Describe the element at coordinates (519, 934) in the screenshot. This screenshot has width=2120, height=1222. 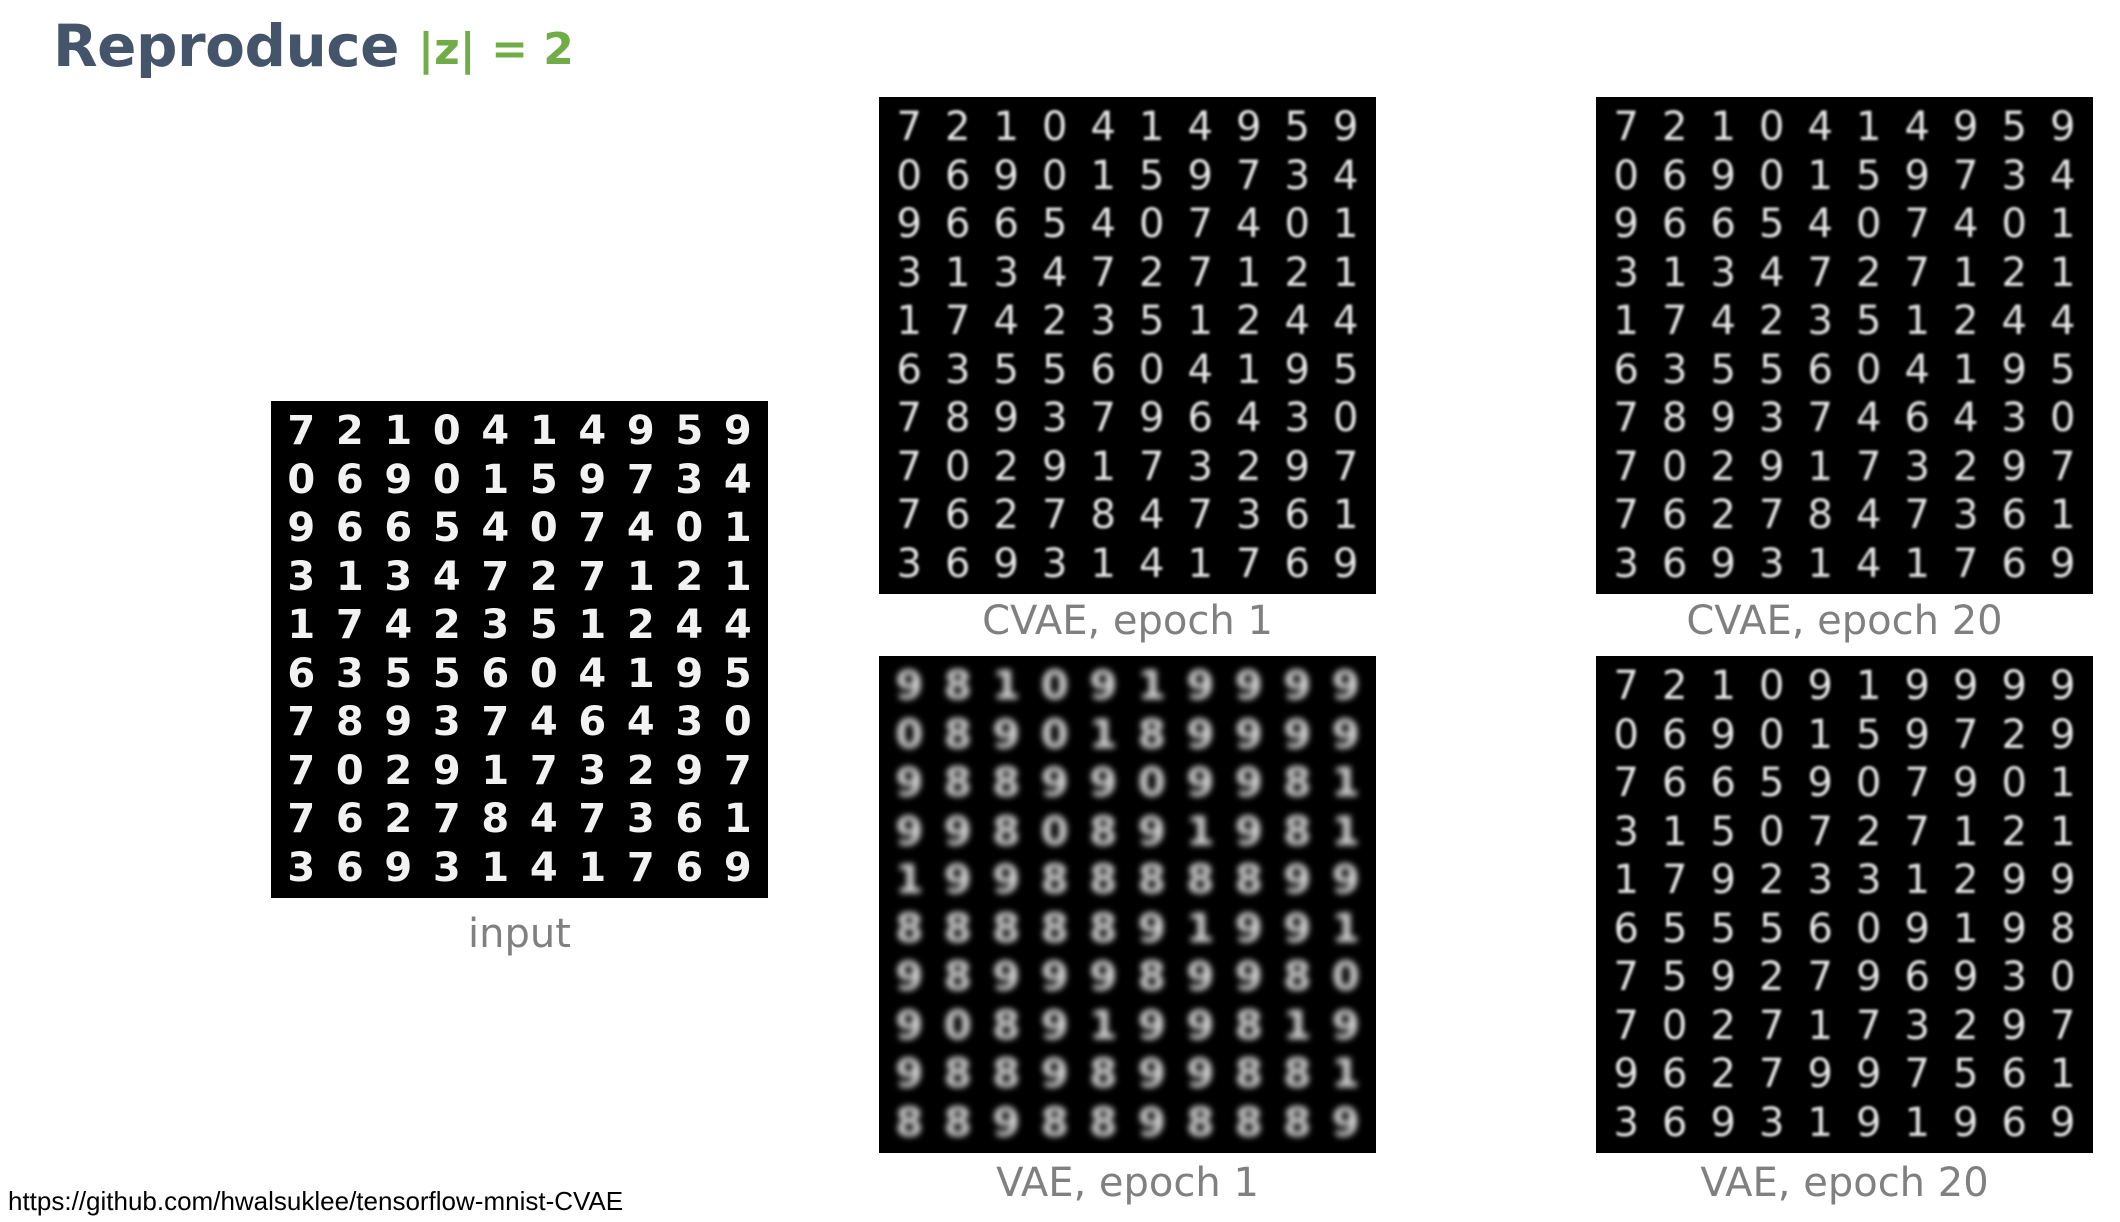
I see `input-caption: input` at that location.